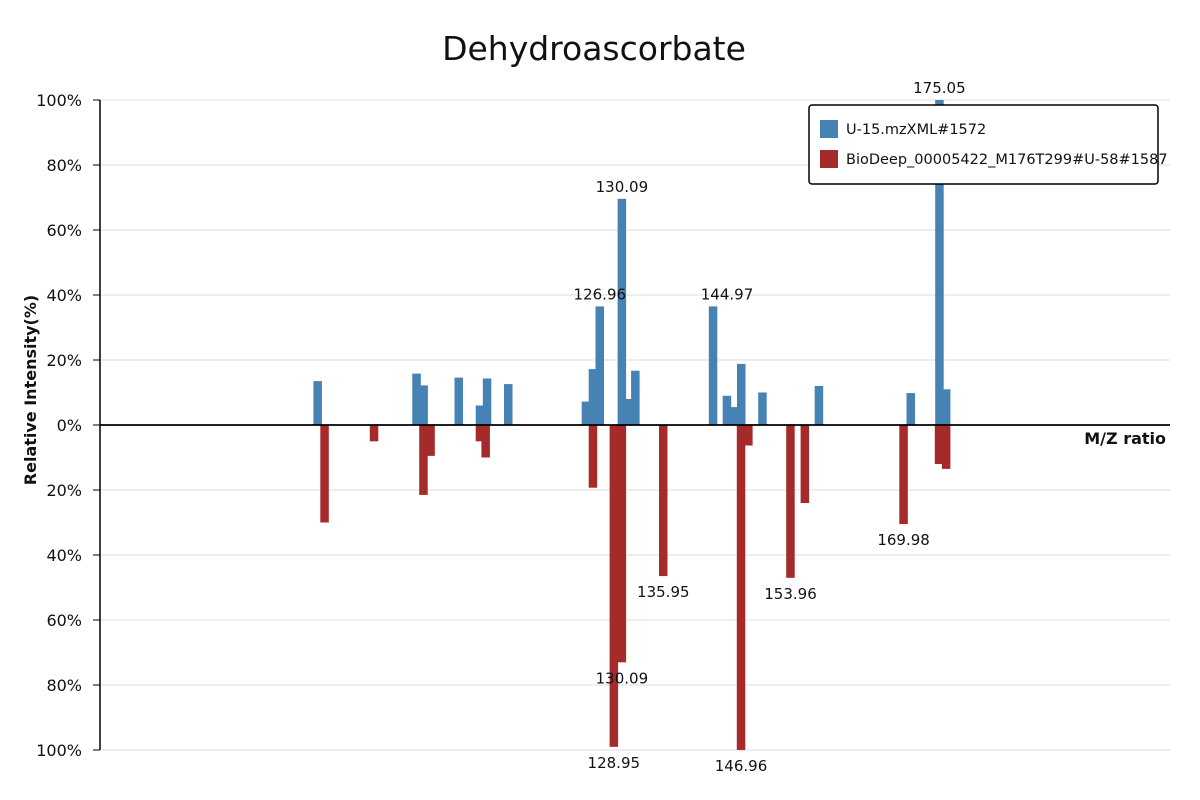  What do you see at coordinates (741, 766) in the screenshot?
I see `reference-peak-label: 146.96` at bounding box center [741, 766].